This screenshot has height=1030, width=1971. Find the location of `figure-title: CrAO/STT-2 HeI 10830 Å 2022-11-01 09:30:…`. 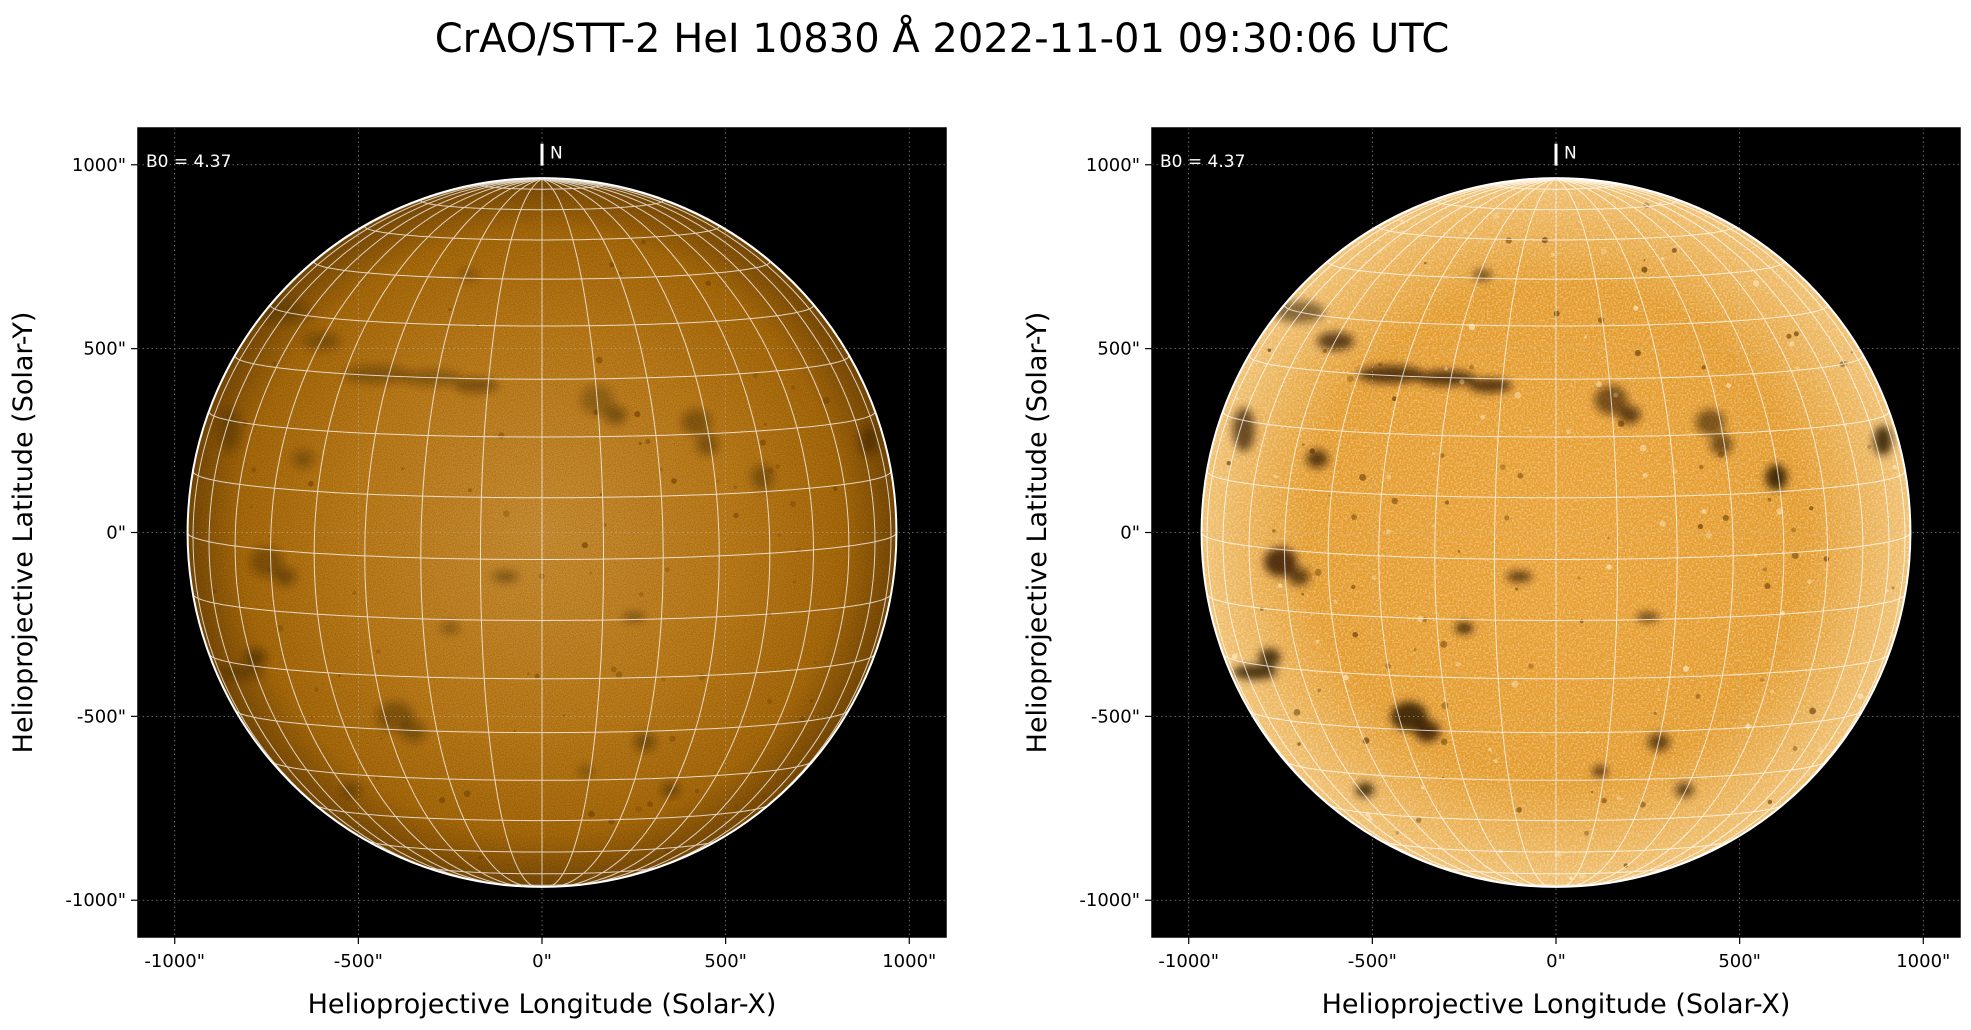

figure-title: CrAO/STT-2 HeI 10830 Å 2022-11-01 09:30:… is located at coordinates (942, 38).